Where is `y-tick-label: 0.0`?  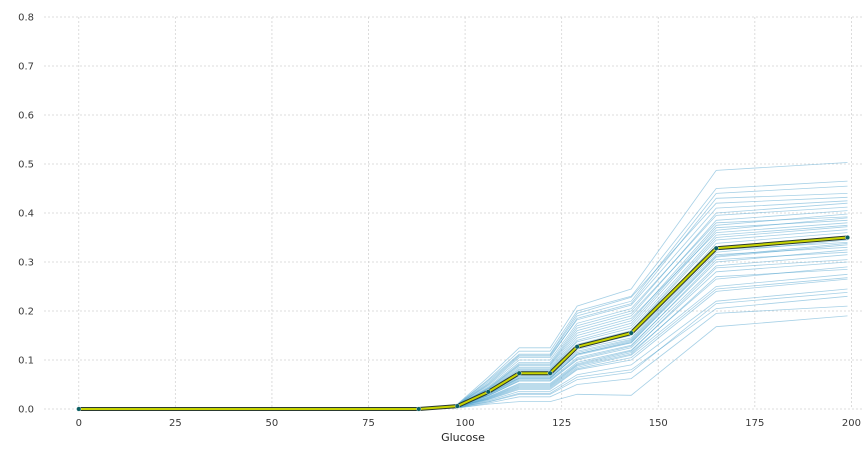 y-tick-label: 0.0 is located at coordinates (26, 410).